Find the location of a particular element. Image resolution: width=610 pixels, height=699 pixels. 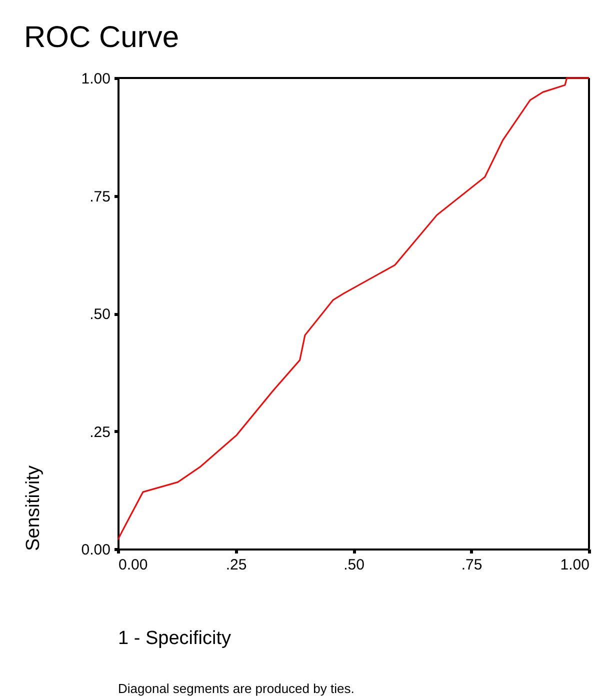

x-tick-label: 0.00 is located at coordinates (133, 565).